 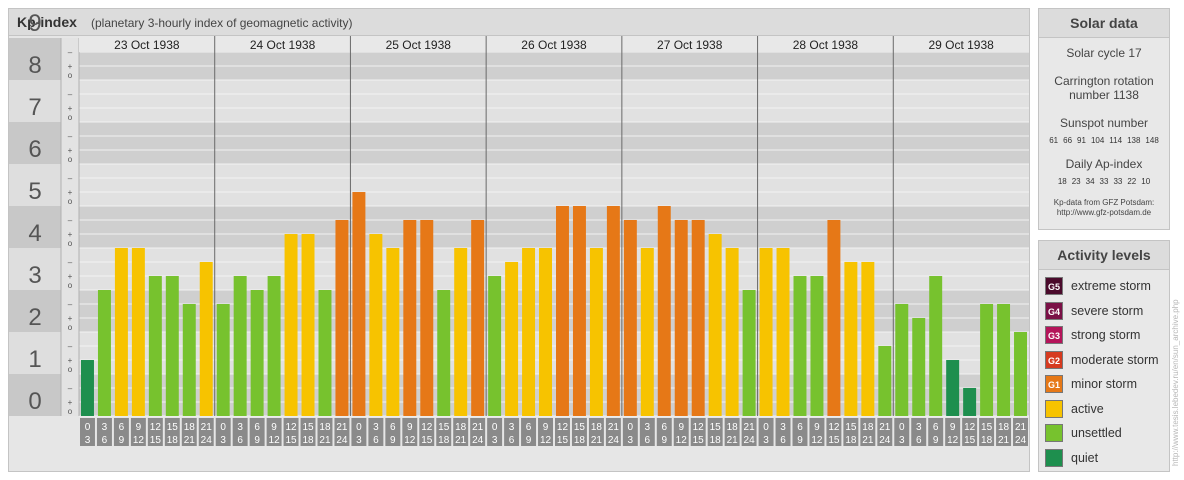 What do you see at coordinates (834, 440) in the screenshot?
I see `interval-end-label: 15` at bounding box center [834, 440].